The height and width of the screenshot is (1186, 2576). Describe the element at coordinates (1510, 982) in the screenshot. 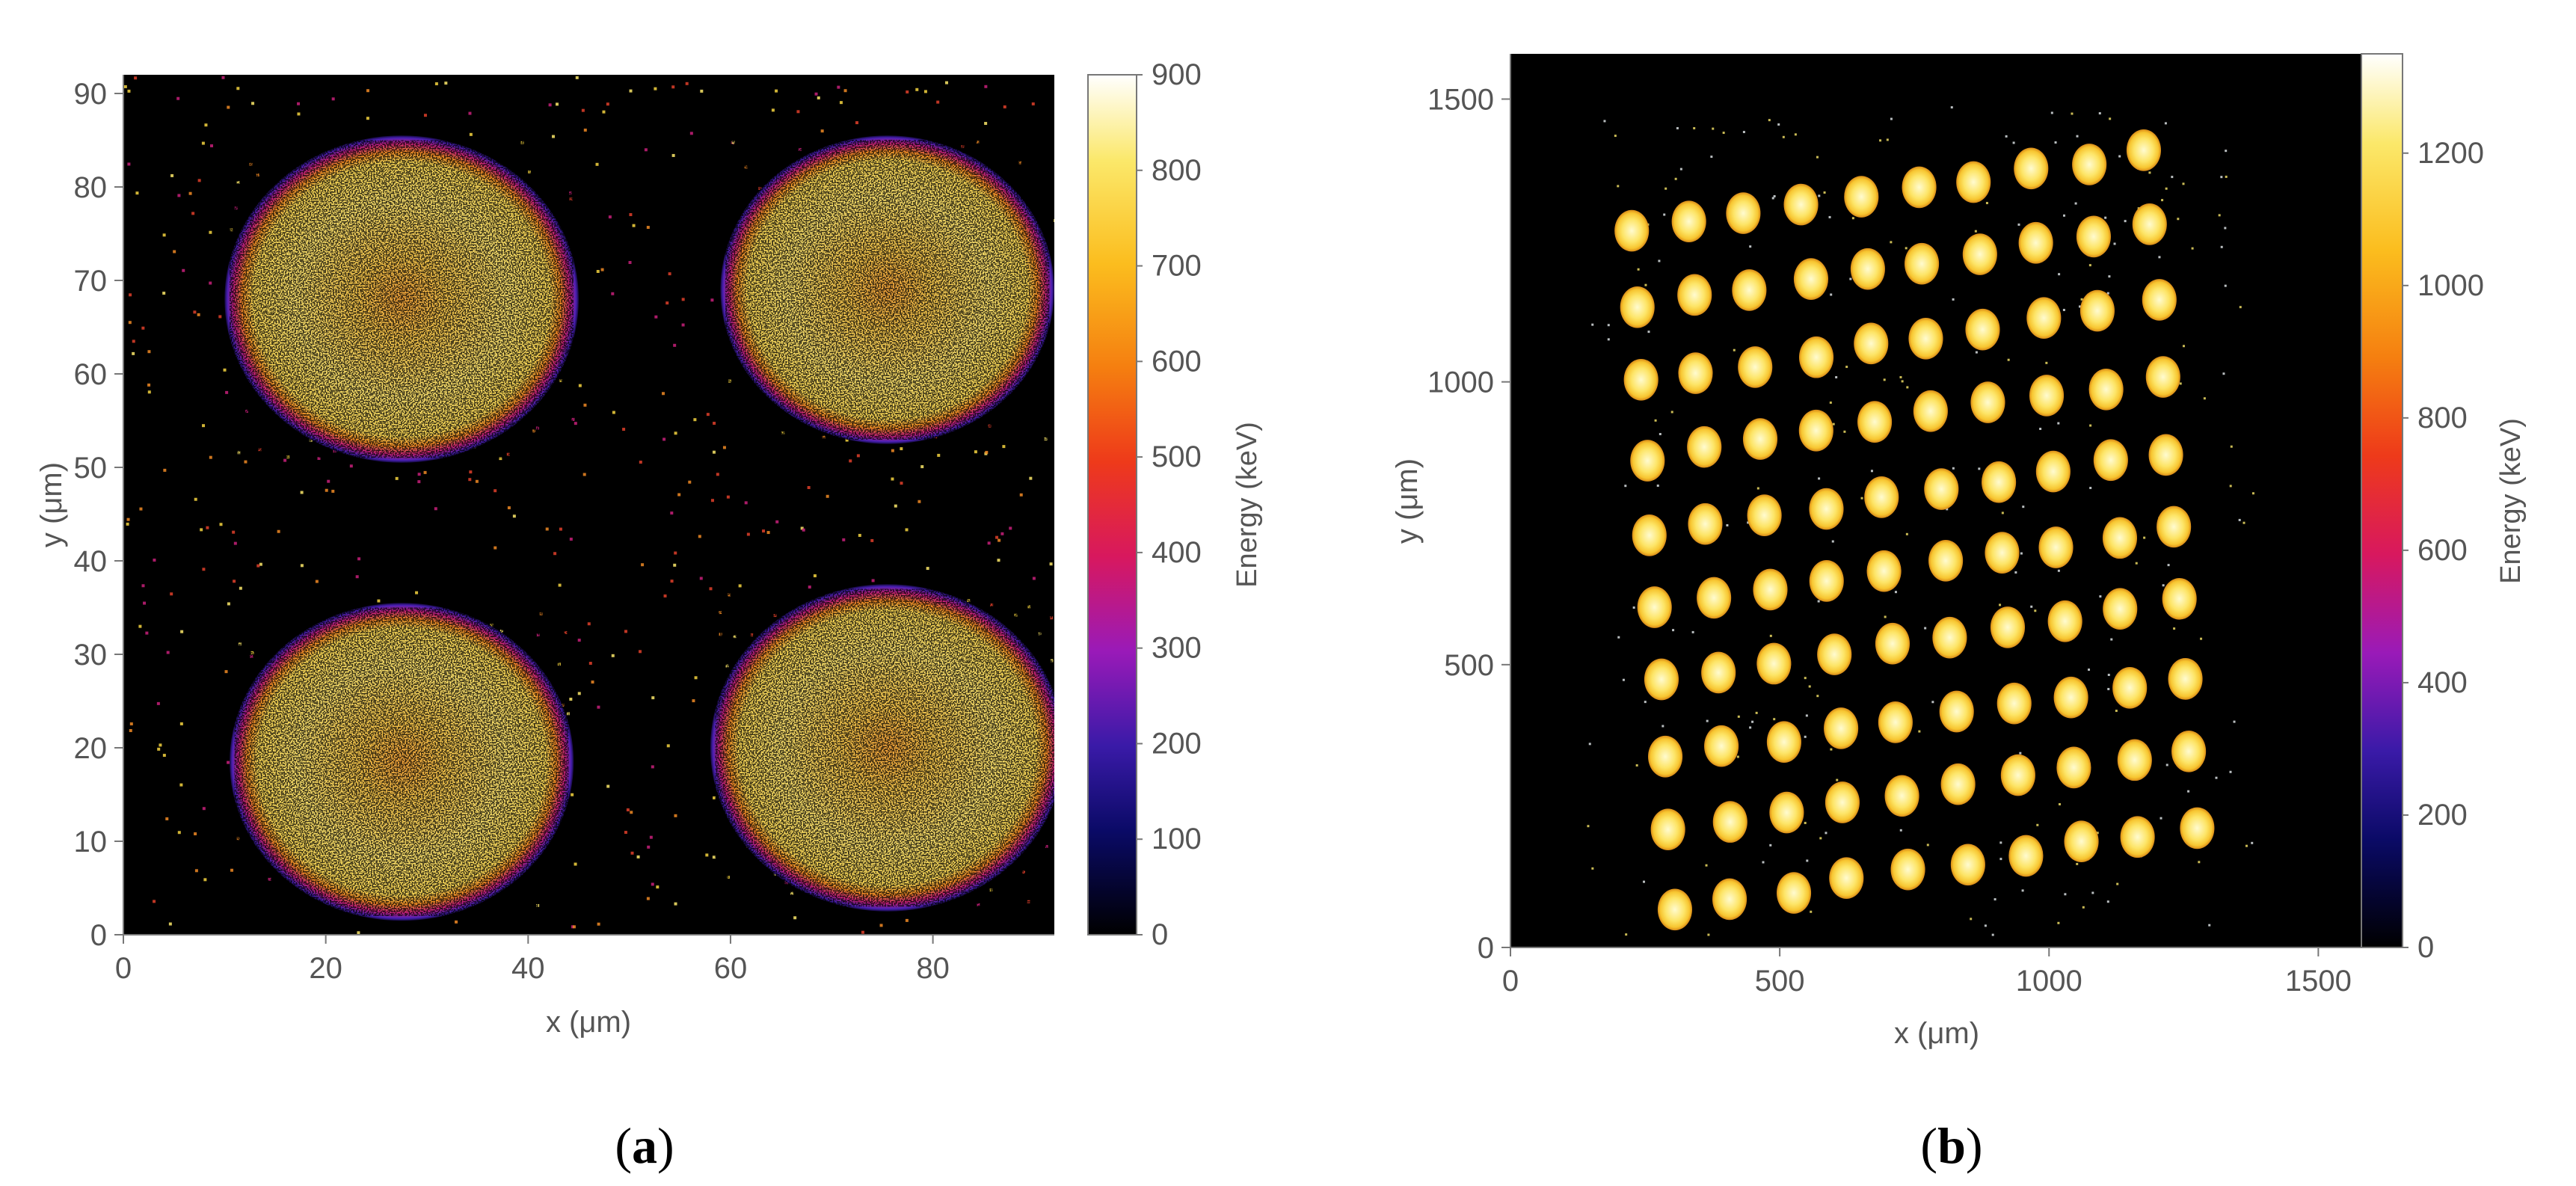

I see `x-tick-label: 0` at that location.